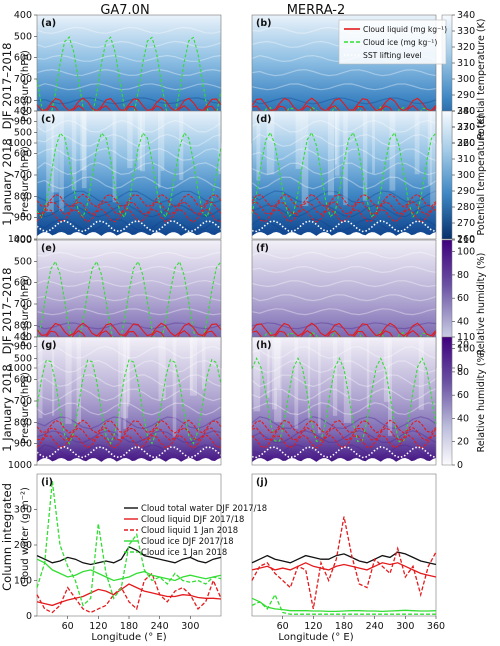  What do you see at coordinates (7, 86) in the screenshot?
I see `row-title-1: DJF 2017–2018` at bounding box center [7, 86].